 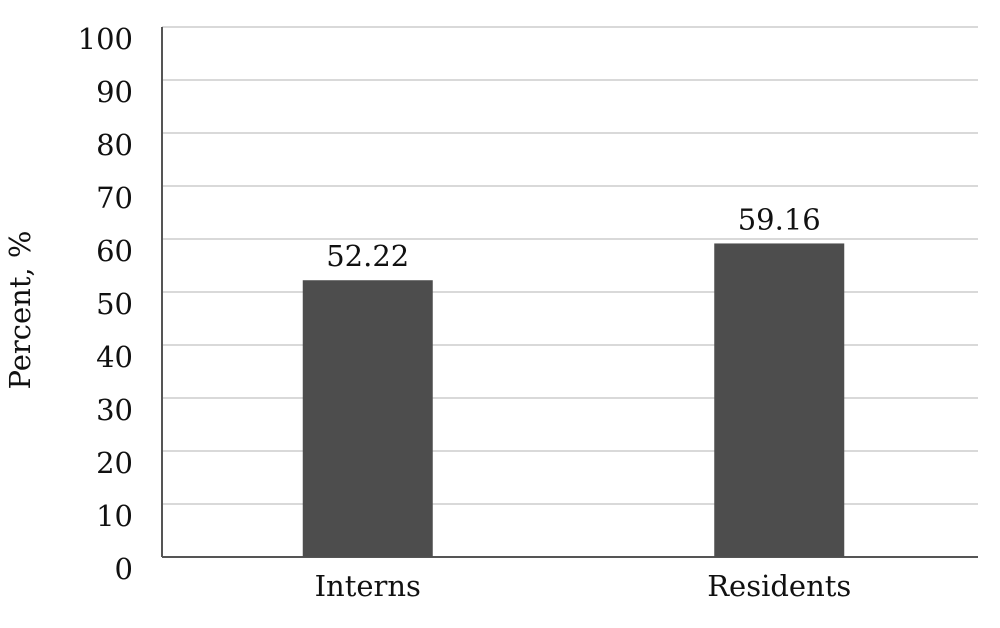 I want to click on y-tick-label: 40, so click(x=114, y=357).